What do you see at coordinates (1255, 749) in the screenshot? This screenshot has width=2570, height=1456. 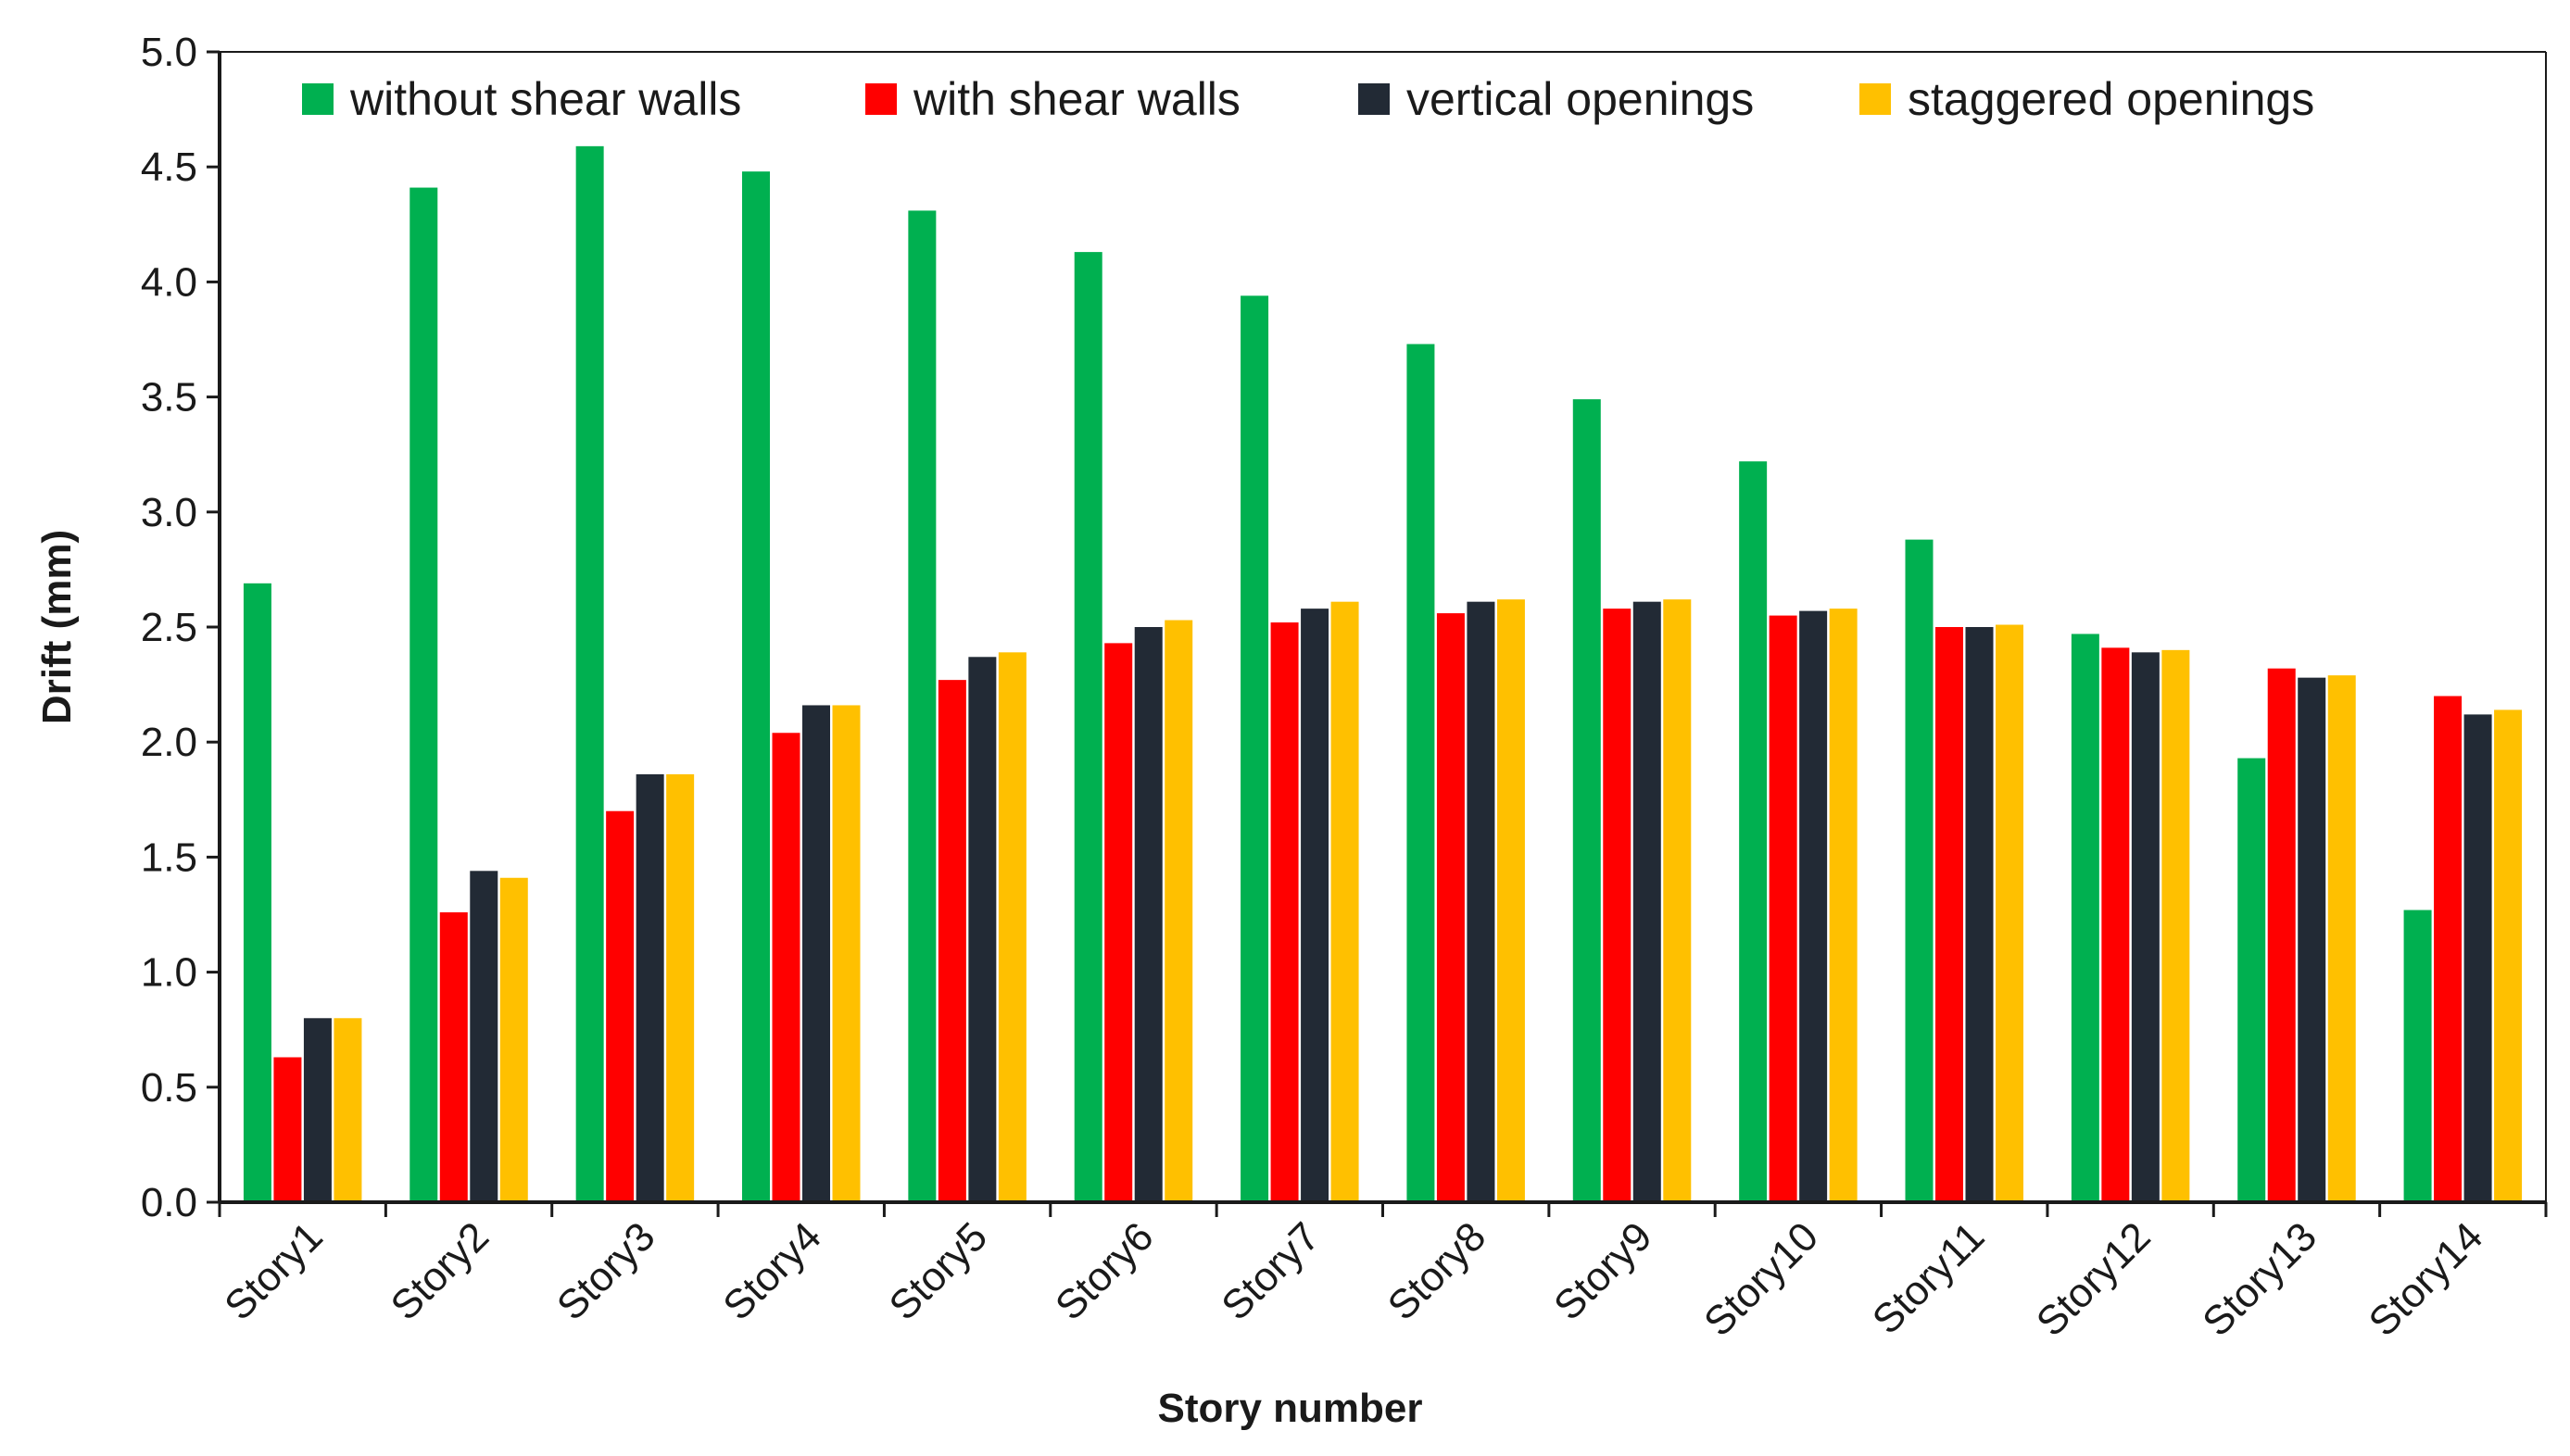 I see `bar-without-shear-walls-story7` at bounding box center [1255, 749].